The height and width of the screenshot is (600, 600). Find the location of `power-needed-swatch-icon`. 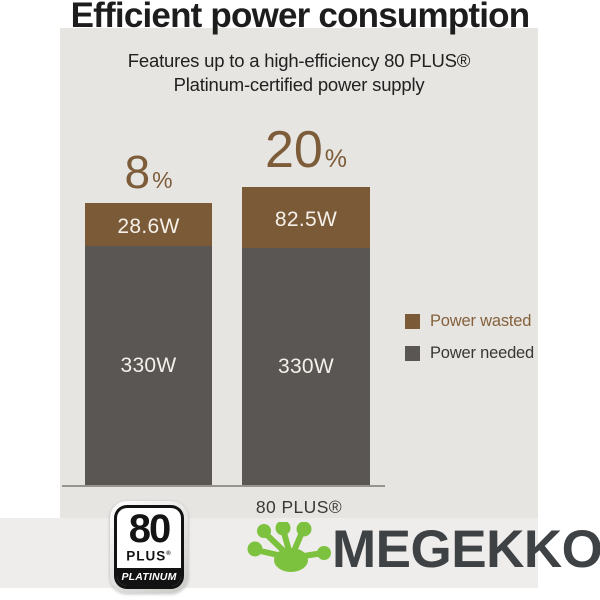

power-needed-swatch-icon is located at coordinates (412, 353).